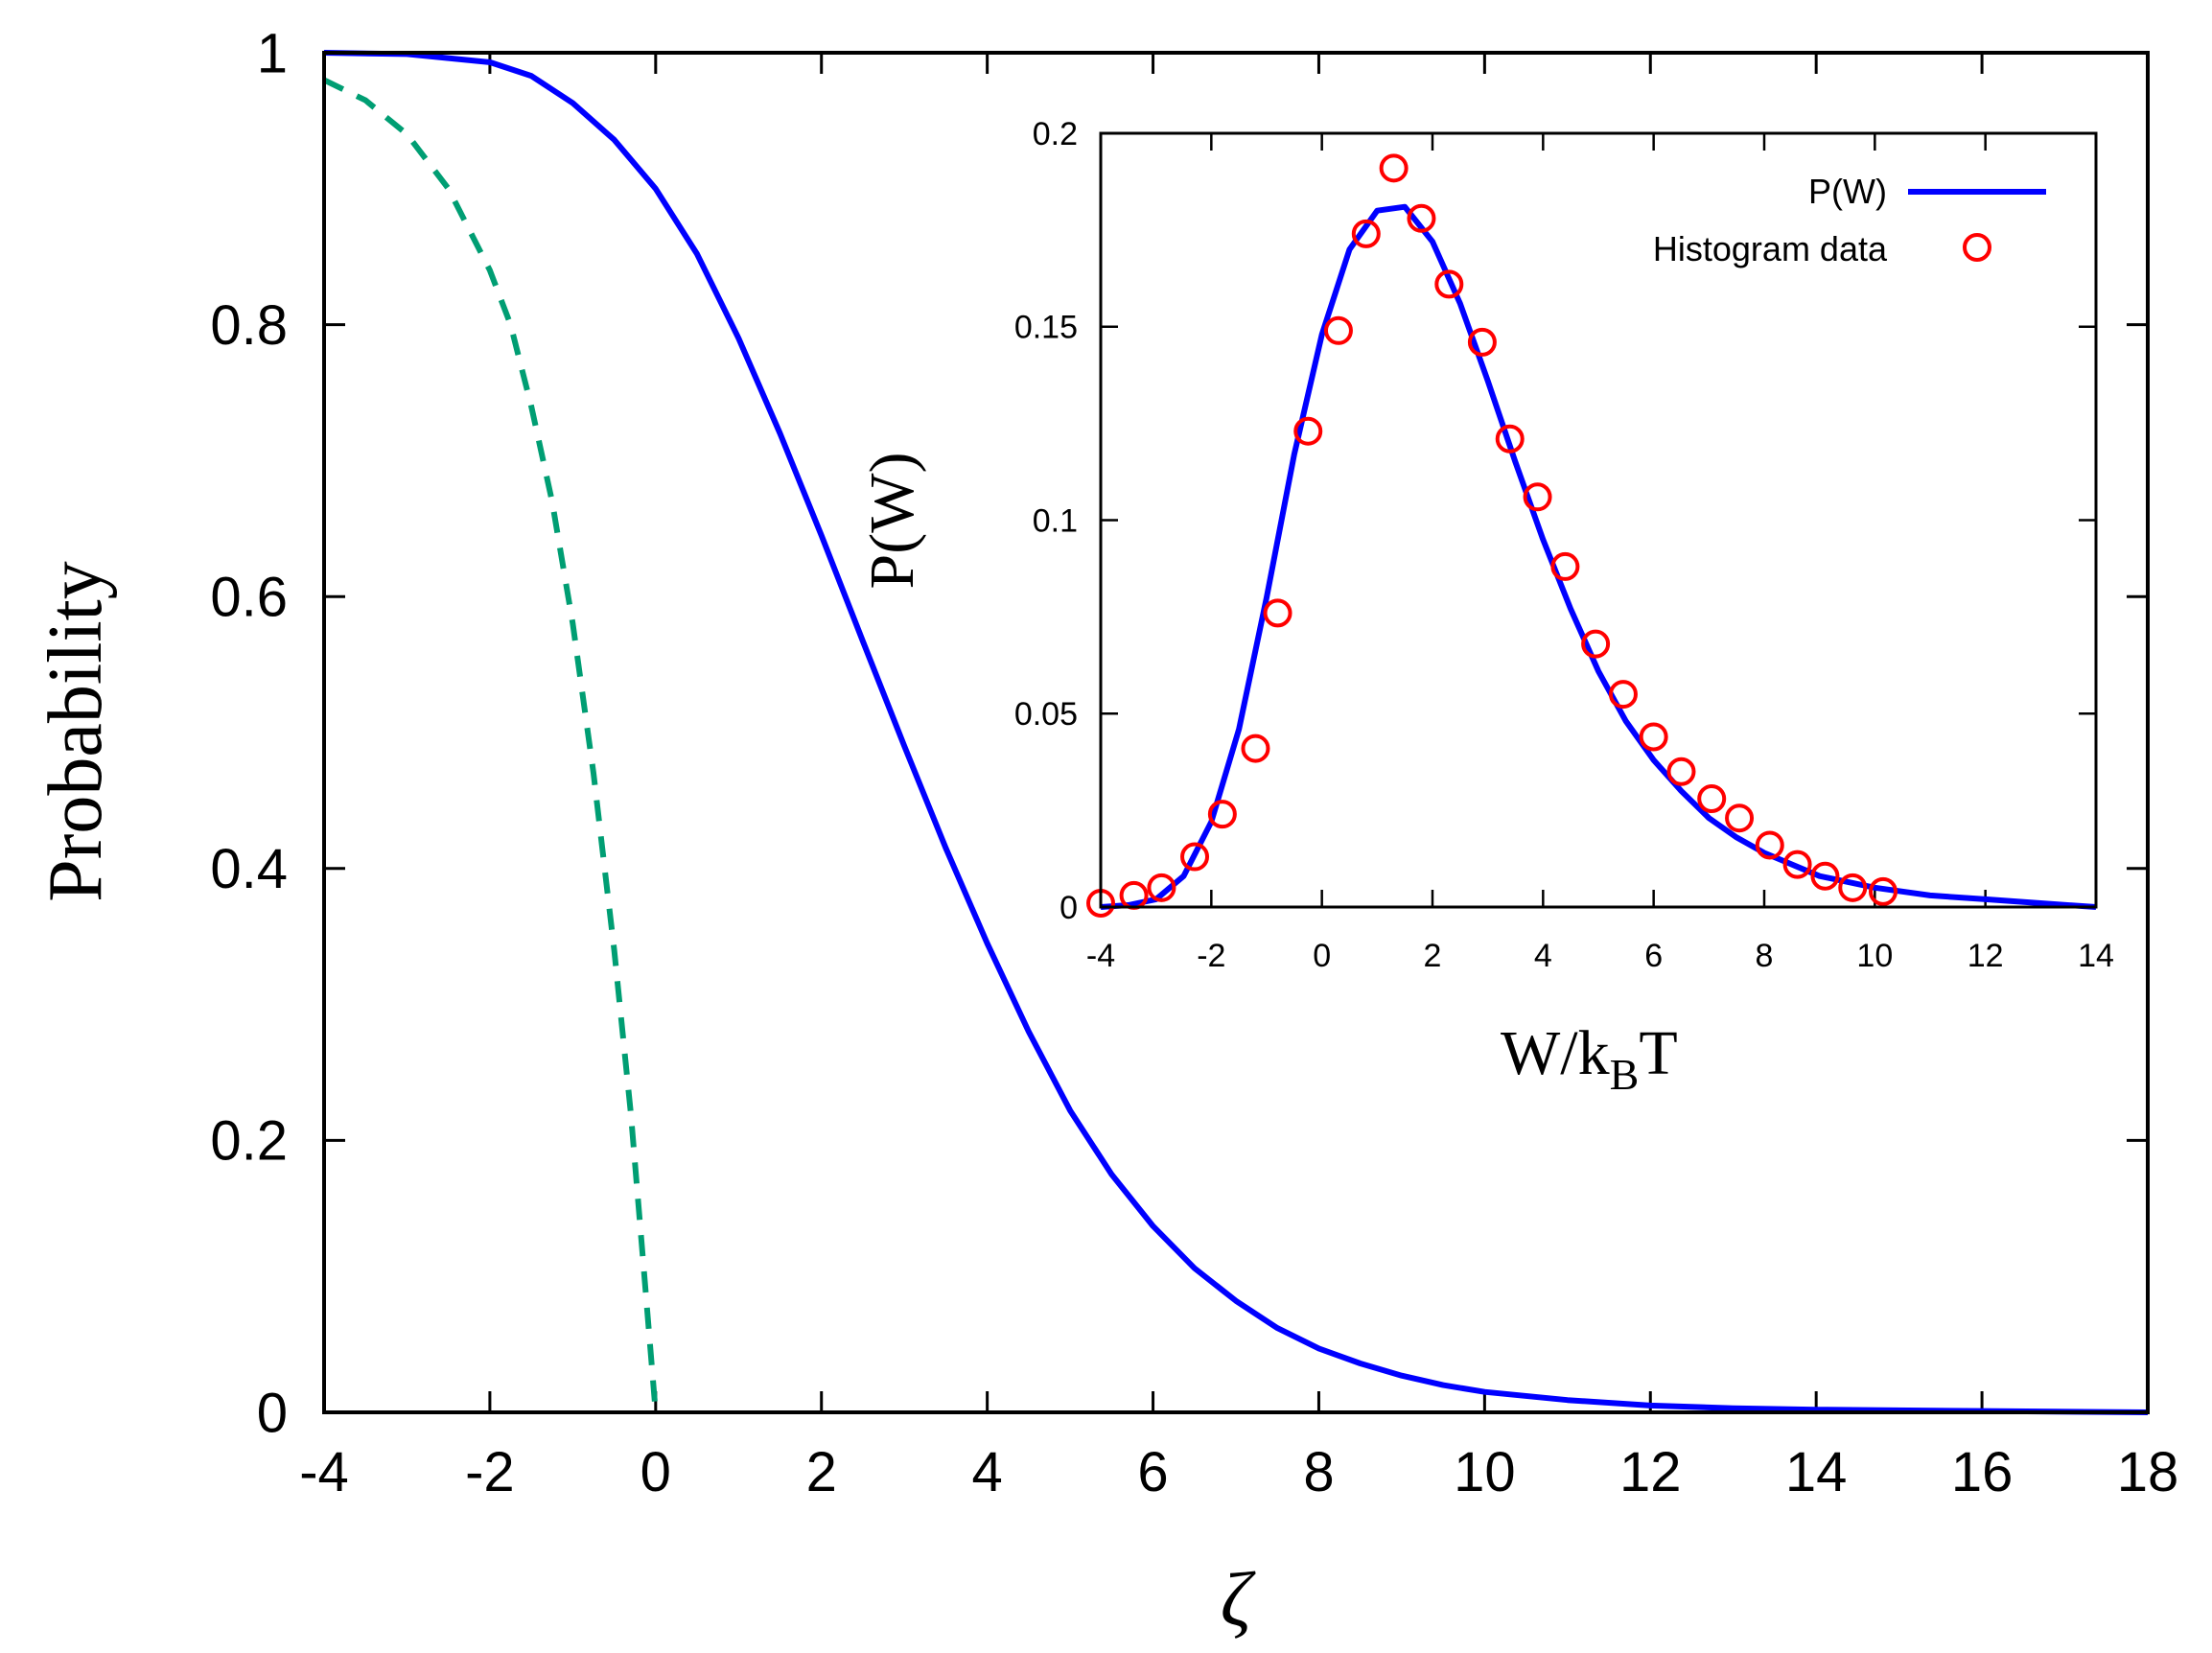 This screenshot has height=1653, width=2212. Describe the element at coordinates (1238, 1472) in the screenshot. I see `main-x-tick-labels: -4 -2 0 2 4 6 8 10 12 14 16 18` at that location.